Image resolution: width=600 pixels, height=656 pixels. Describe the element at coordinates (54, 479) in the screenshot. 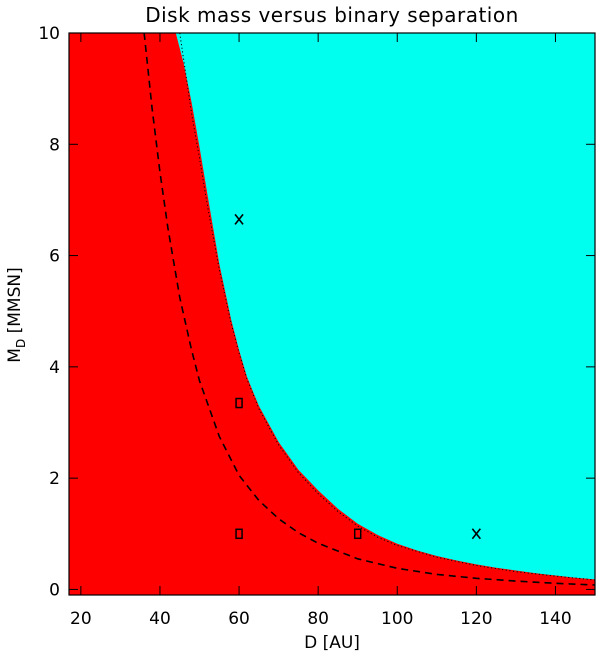

I see `y-tick-label: 2` at that location.